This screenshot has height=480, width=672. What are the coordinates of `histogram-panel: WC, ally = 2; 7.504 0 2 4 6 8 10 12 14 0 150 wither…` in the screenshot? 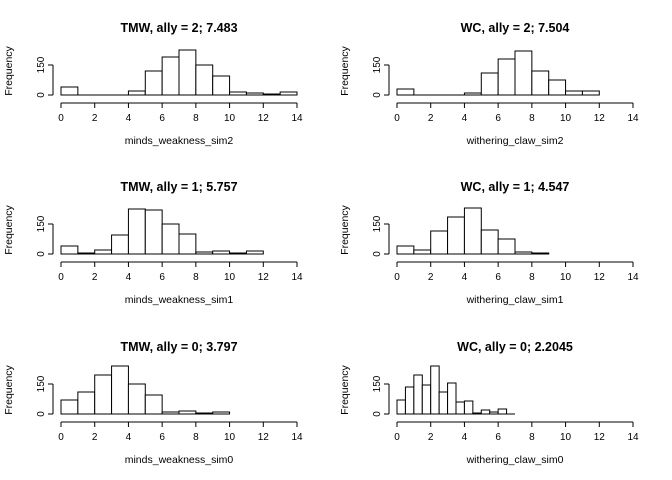 It's located at (489, 84).